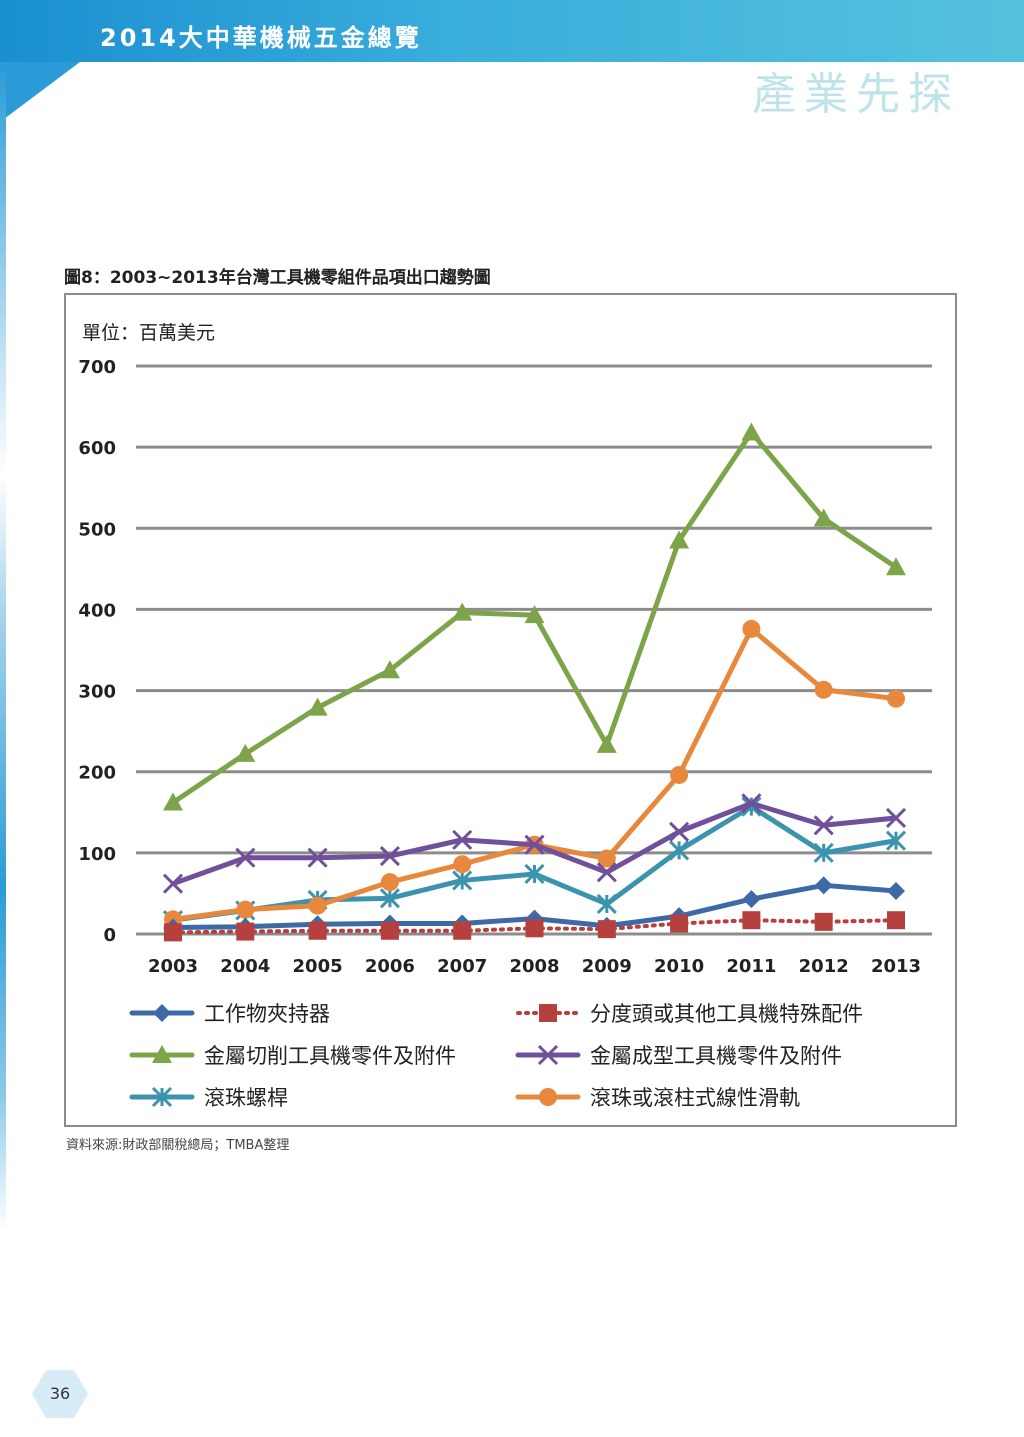 This screenshot has height=1437, width=1024. Describe the element at coordinates (97, 610) in the screenshot. I see `y-tick-label: 400` at that location.